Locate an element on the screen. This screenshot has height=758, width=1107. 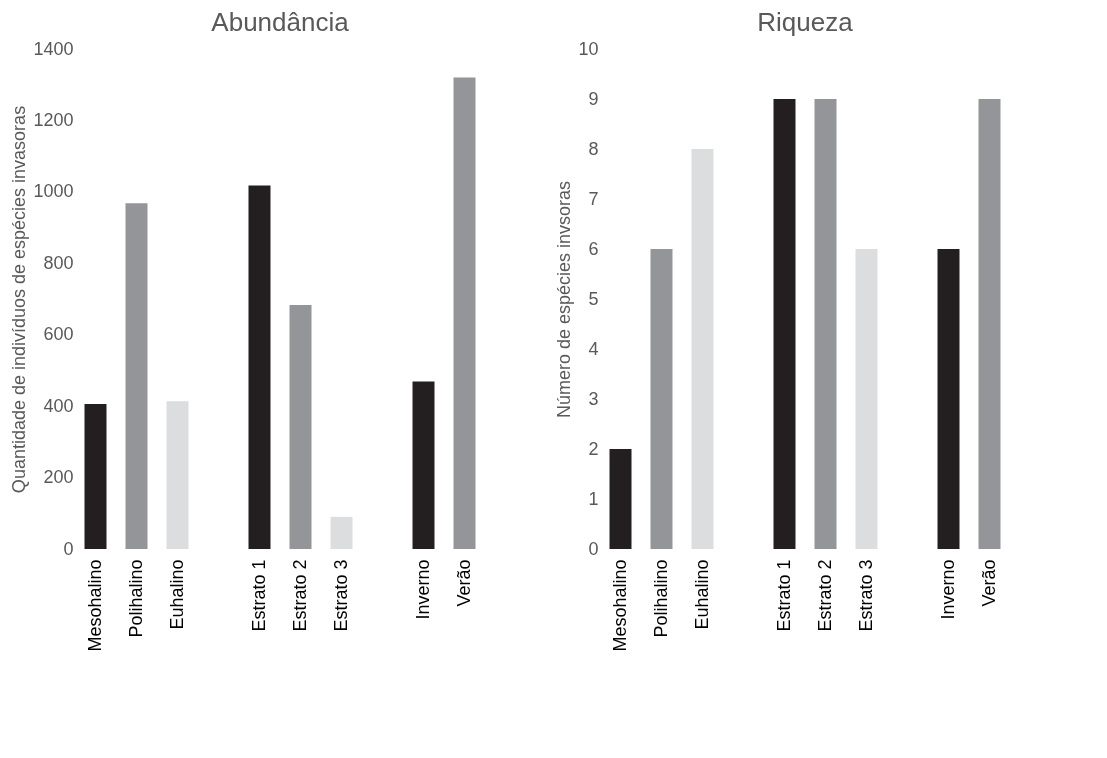
y-tick-label: 5 is located at coordinates (593, 298).